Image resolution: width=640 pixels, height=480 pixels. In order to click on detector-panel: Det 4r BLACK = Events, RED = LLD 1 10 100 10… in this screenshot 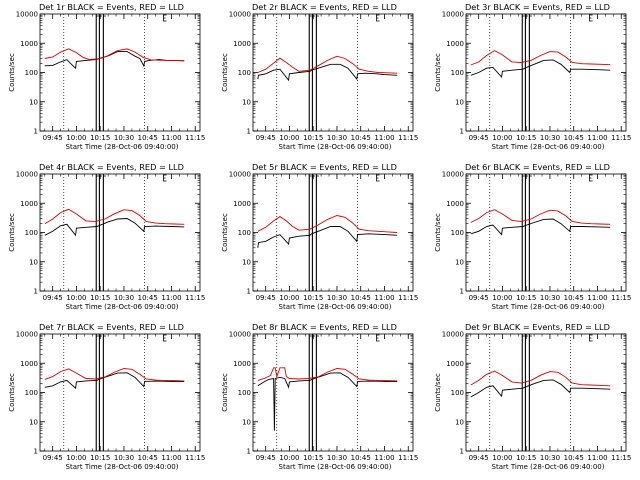, I will do `click(106, 240)`.